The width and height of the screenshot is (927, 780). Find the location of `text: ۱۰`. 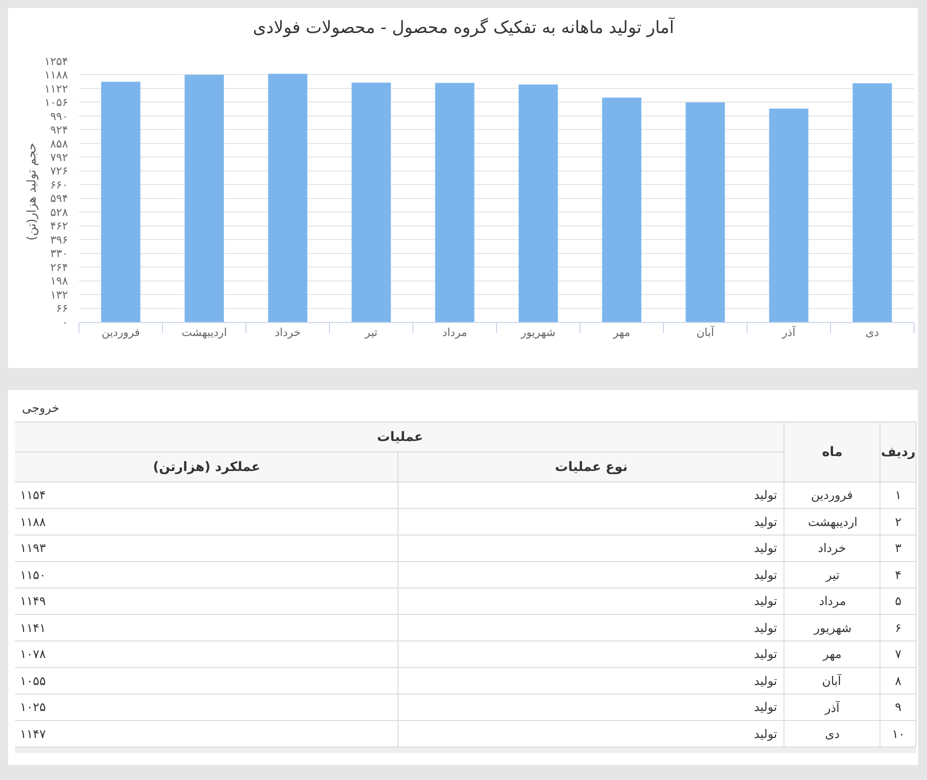

text: ۱۰ is located at coordinates (898, 734).